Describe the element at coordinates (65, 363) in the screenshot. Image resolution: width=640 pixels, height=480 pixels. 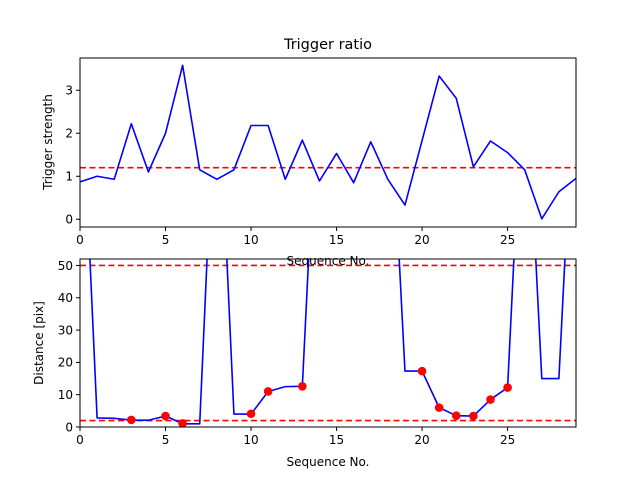
I see `y-tick-label: 20` at that location.